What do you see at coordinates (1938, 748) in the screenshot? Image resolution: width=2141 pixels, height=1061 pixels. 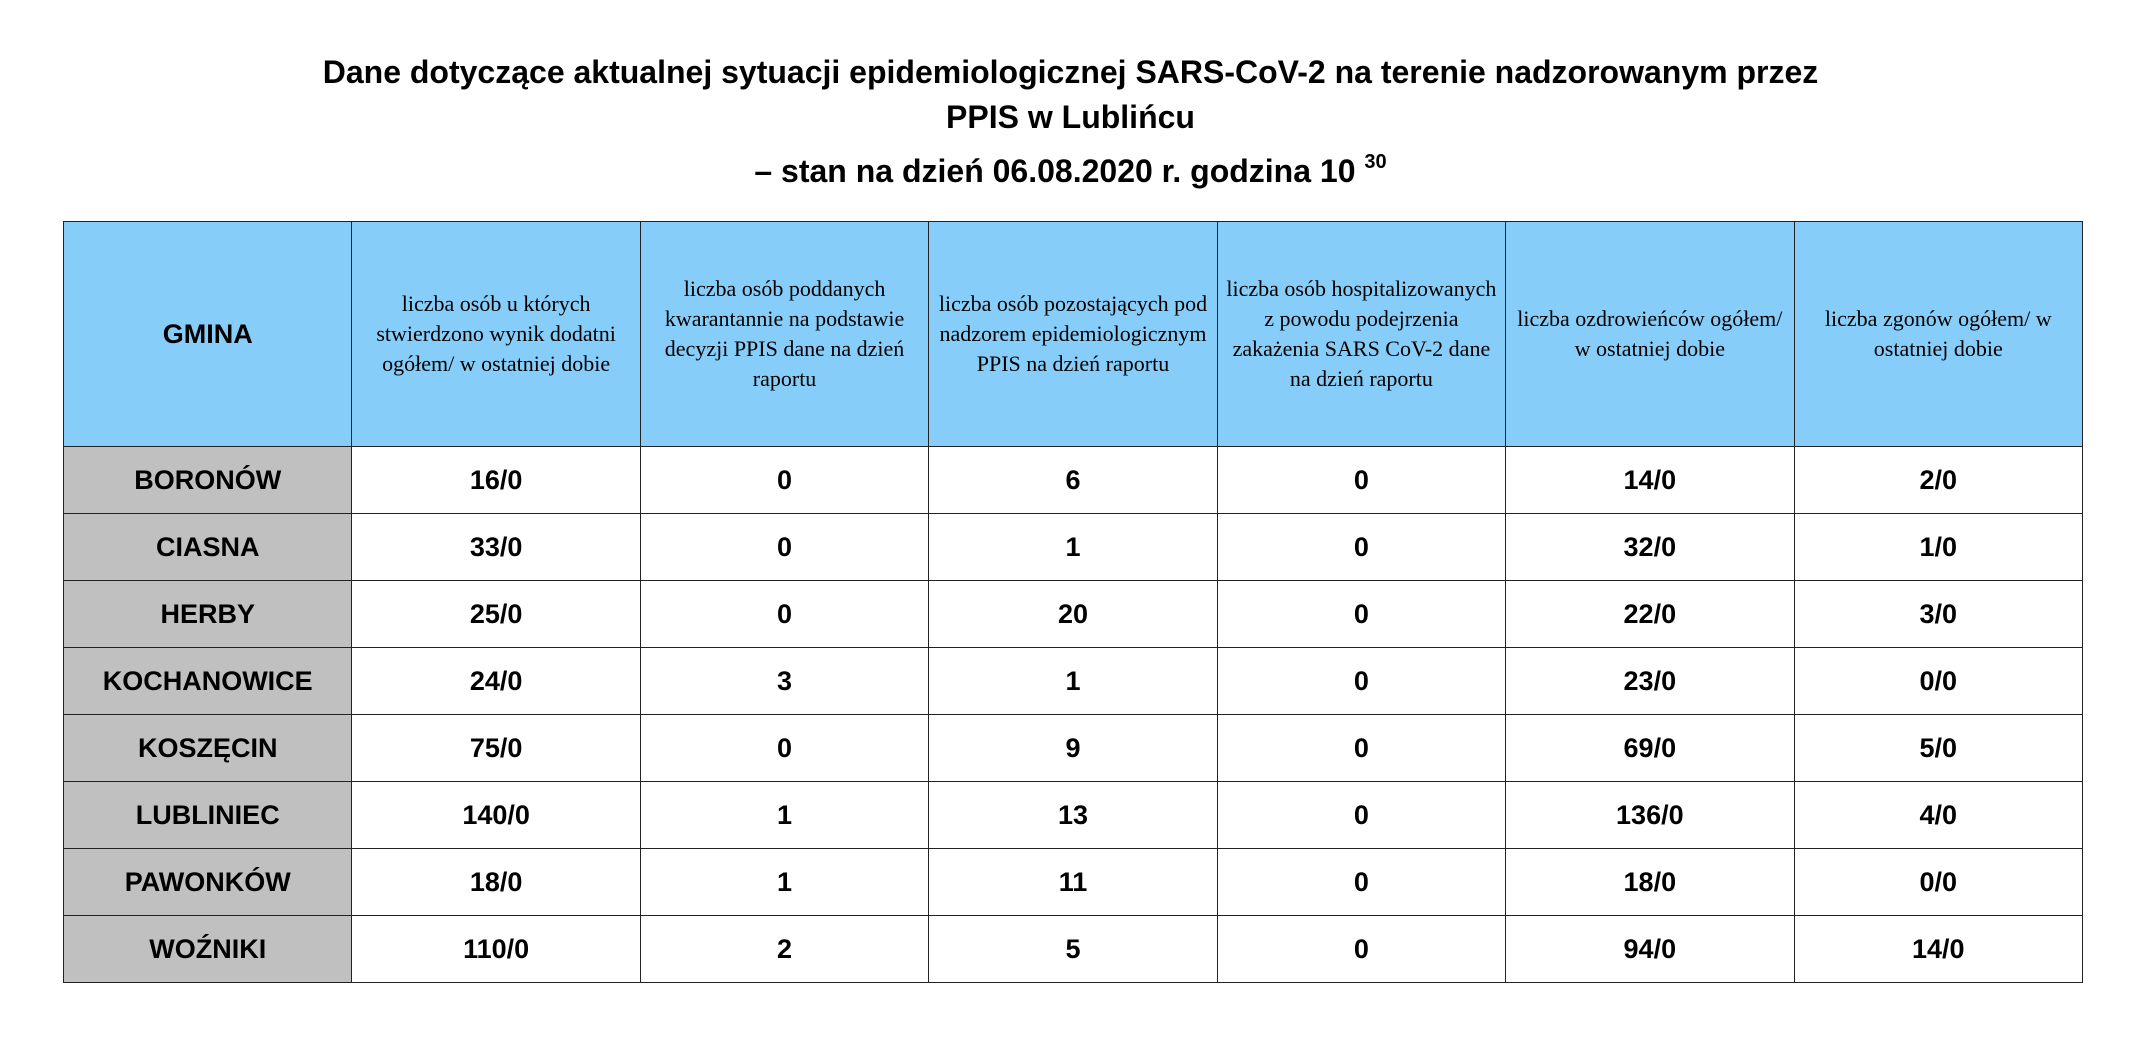 I see `table-cell: 5/0` at bounding box center [1938, 748].